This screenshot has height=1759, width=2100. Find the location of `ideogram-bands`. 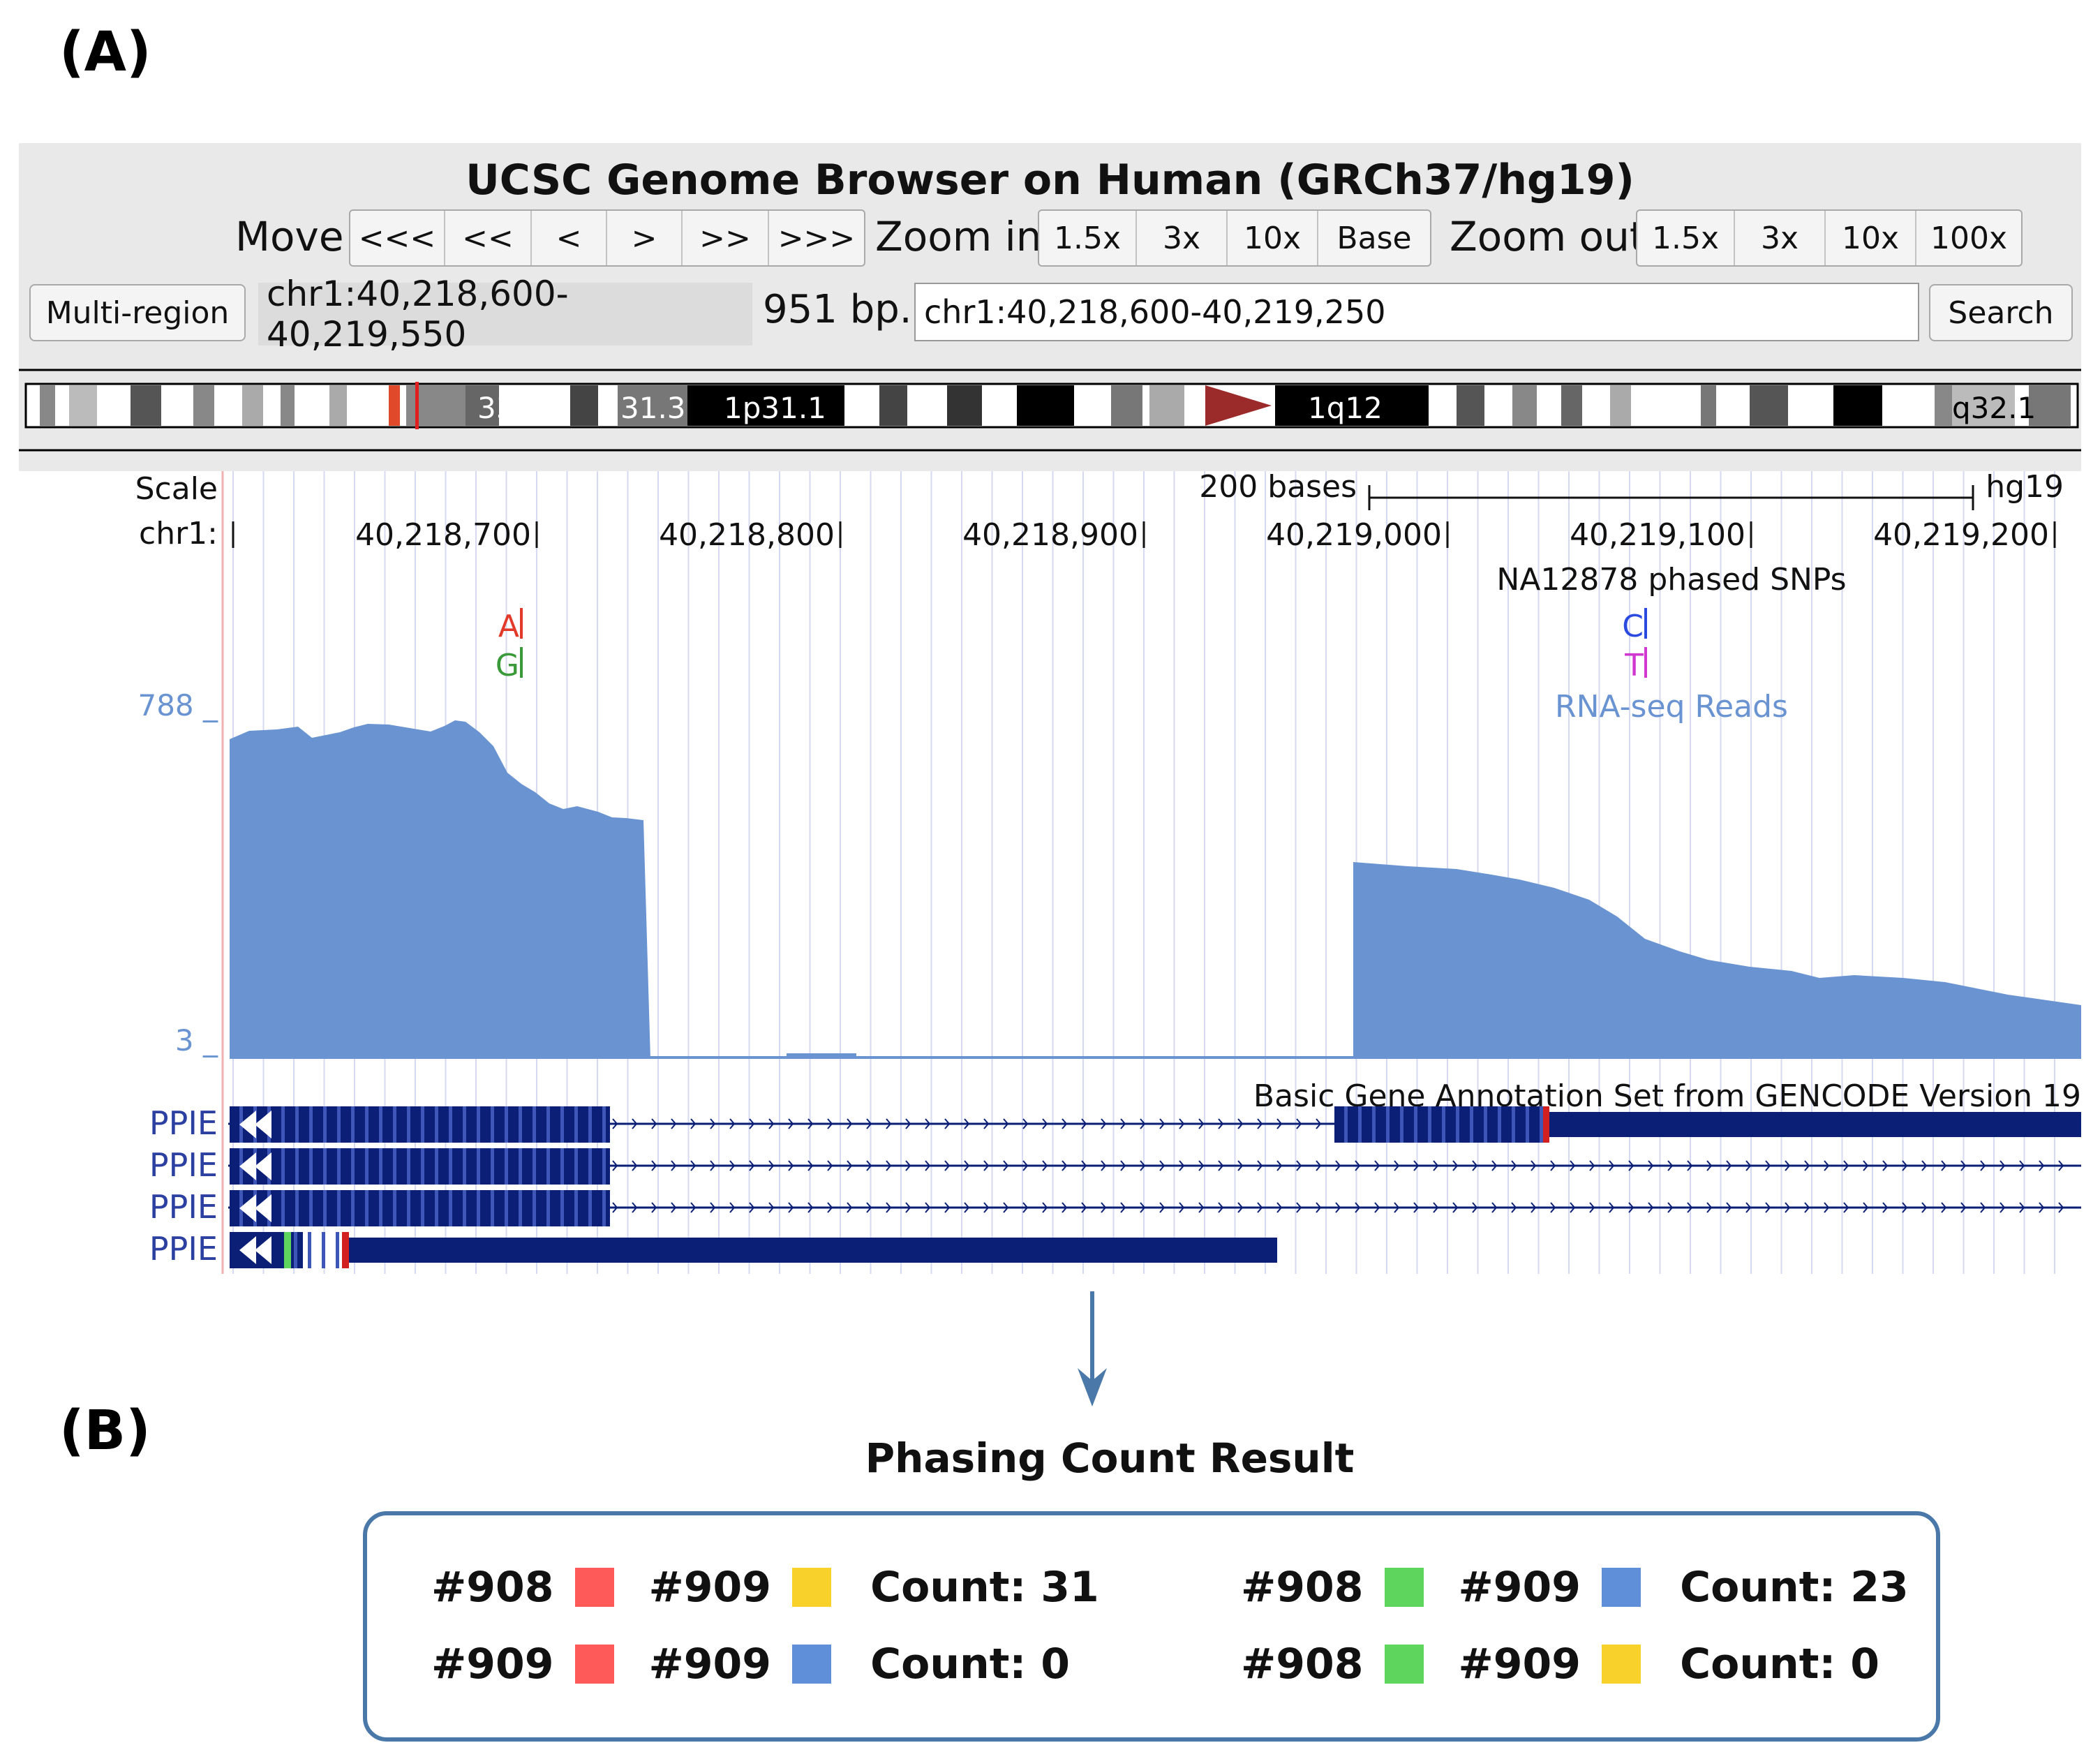

ideogram-bands is located at coordinates (1051, 405).